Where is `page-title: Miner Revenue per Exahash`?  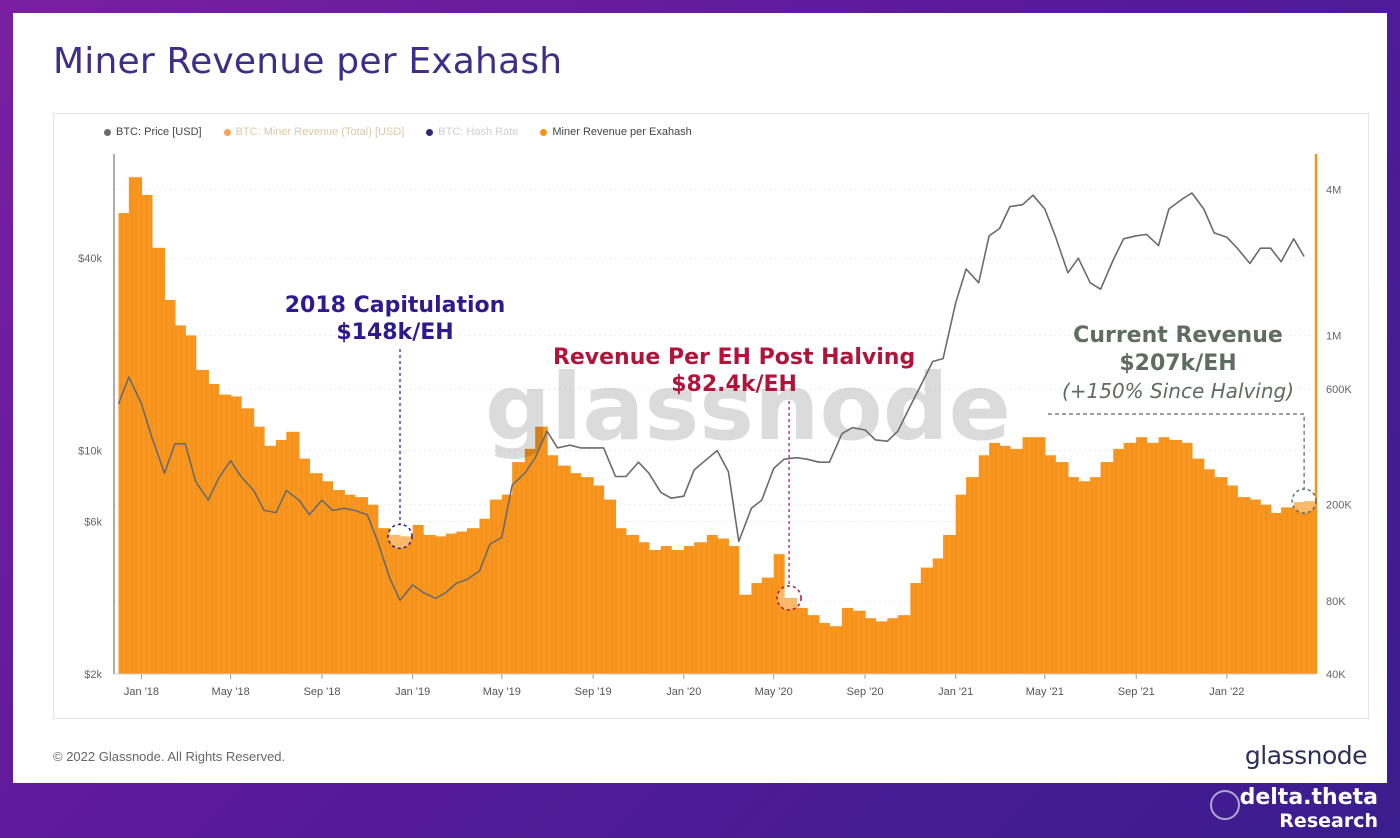 page-title: Miner Revenue per Exahash is located at coordinates (308, 61).